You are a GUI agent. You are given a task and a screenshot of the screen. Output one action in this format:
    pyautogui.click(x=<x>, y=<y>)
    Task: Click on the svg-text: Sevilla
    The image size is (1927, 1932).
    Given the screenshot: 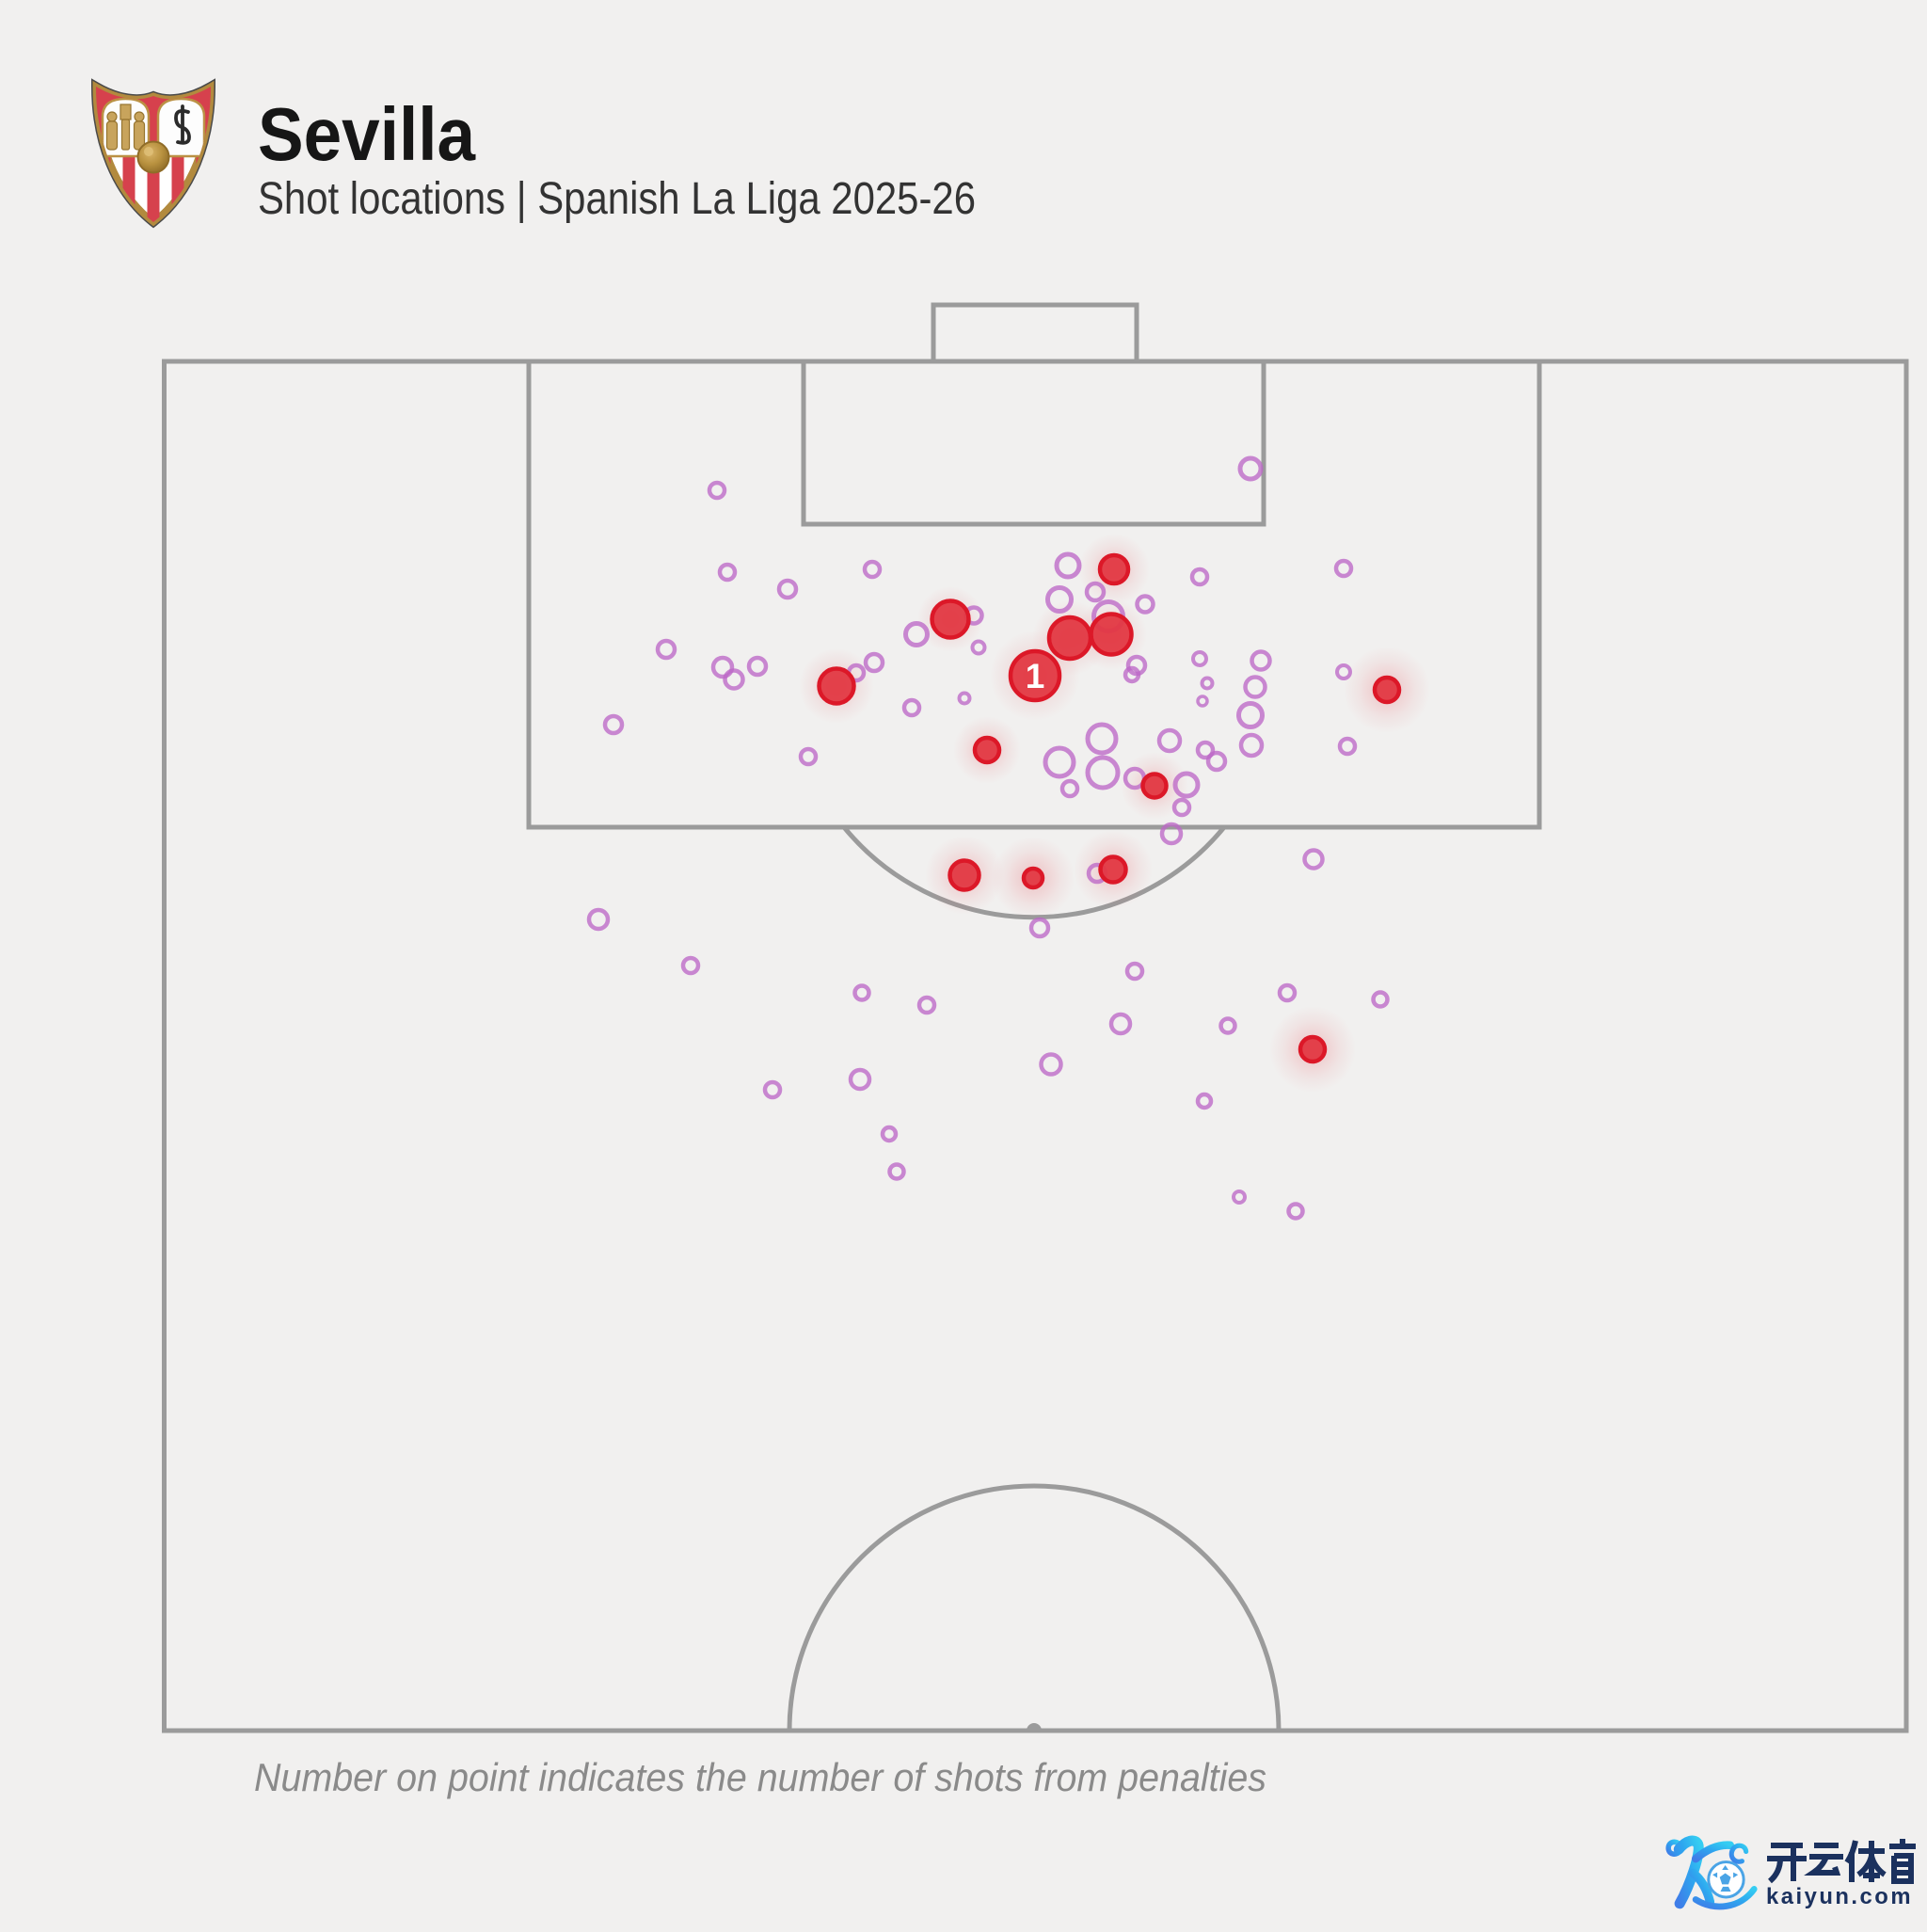 What is the action you would take?
    pyautogui.click(x=366, y=134)
    